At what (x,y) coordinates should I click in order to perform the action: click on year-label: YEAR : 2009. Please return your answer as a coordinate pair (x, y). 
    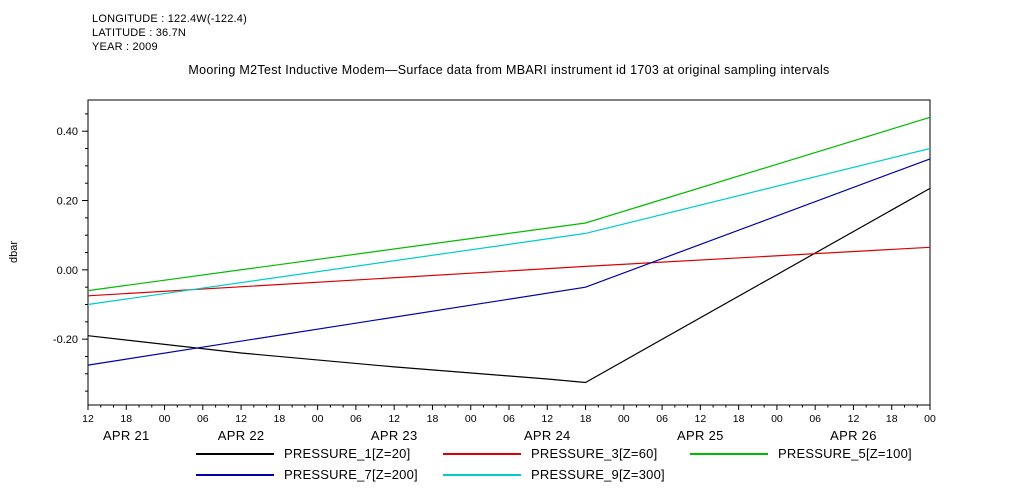
    Looking at the image, I should click on (125, 47).